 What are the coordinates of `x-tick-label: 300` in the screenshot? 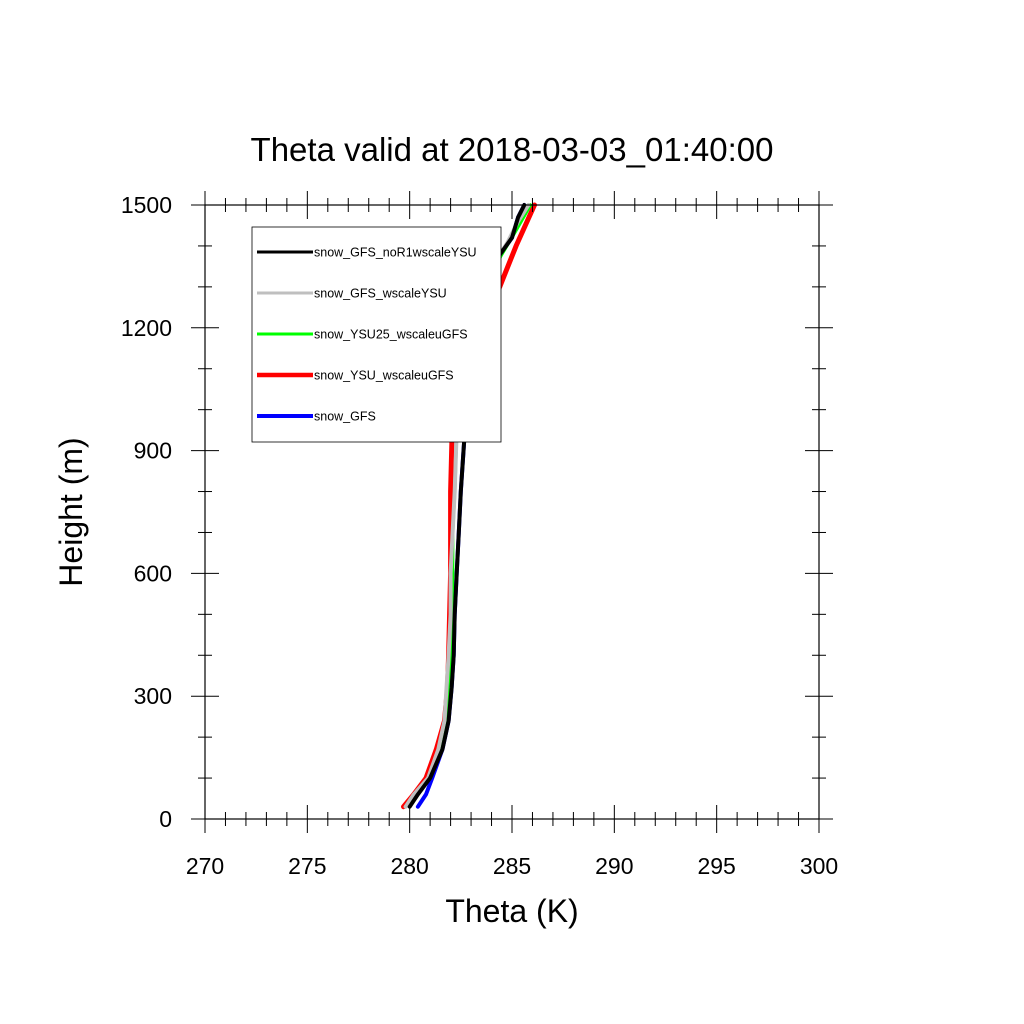 It's located at (819, 866).